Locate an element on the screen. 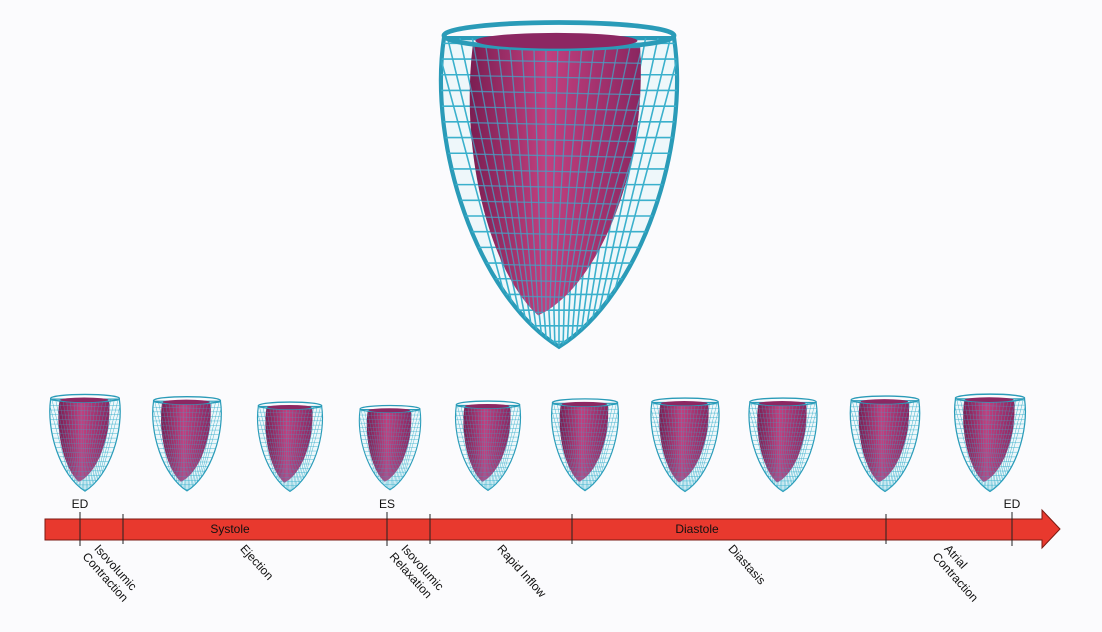 This screenshot has height=632, width=1102. interval-label: Diastasis is located at coordinates (746, 565).